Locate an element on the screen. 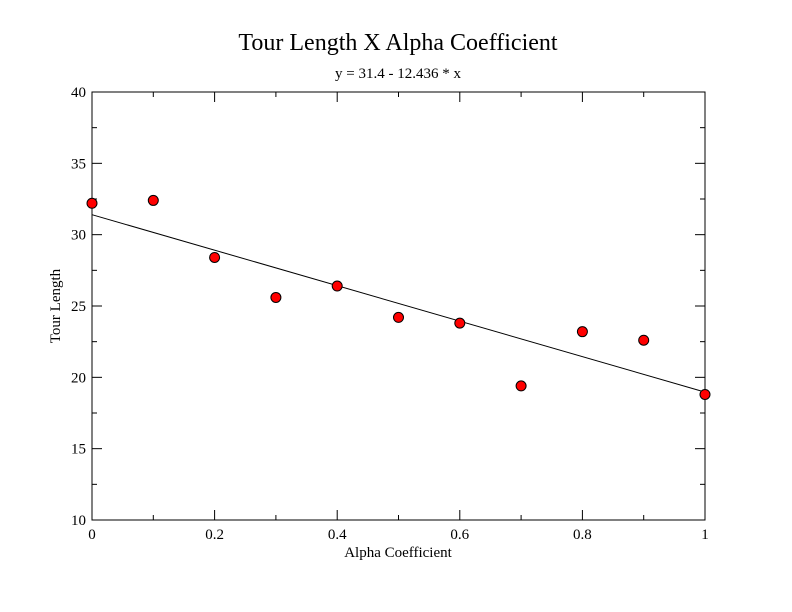 The width and height of the screenshot is (792, 612). y-tick-label: 40 is located at coordinates (78, 93).